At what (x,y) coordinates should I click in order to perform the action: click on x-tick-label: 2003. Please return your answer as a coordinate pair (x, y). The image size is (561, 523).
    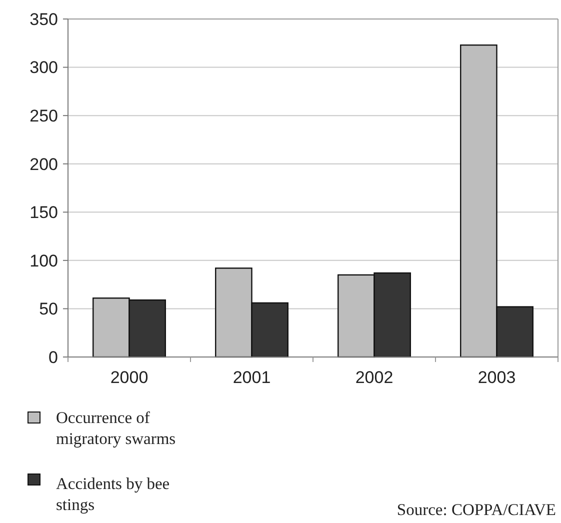
    Looking at the image, I should click on (497, 377).